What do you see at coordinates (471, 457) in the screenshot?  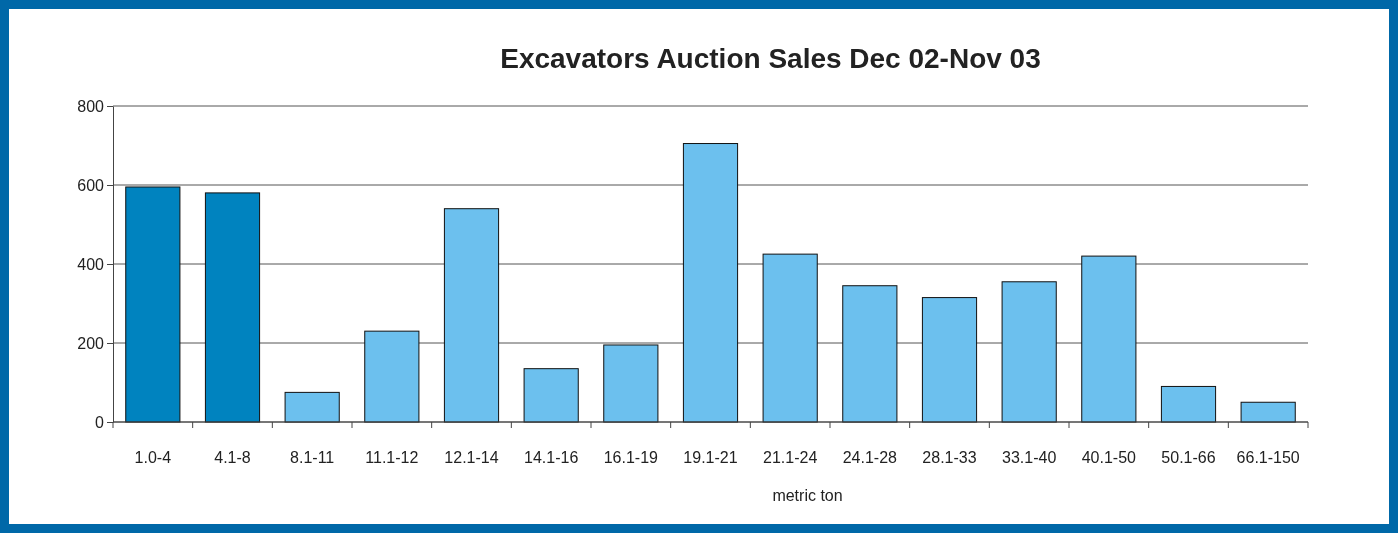 I see `x-tick-label: 12.1-14` at bounding box center [471, 457].